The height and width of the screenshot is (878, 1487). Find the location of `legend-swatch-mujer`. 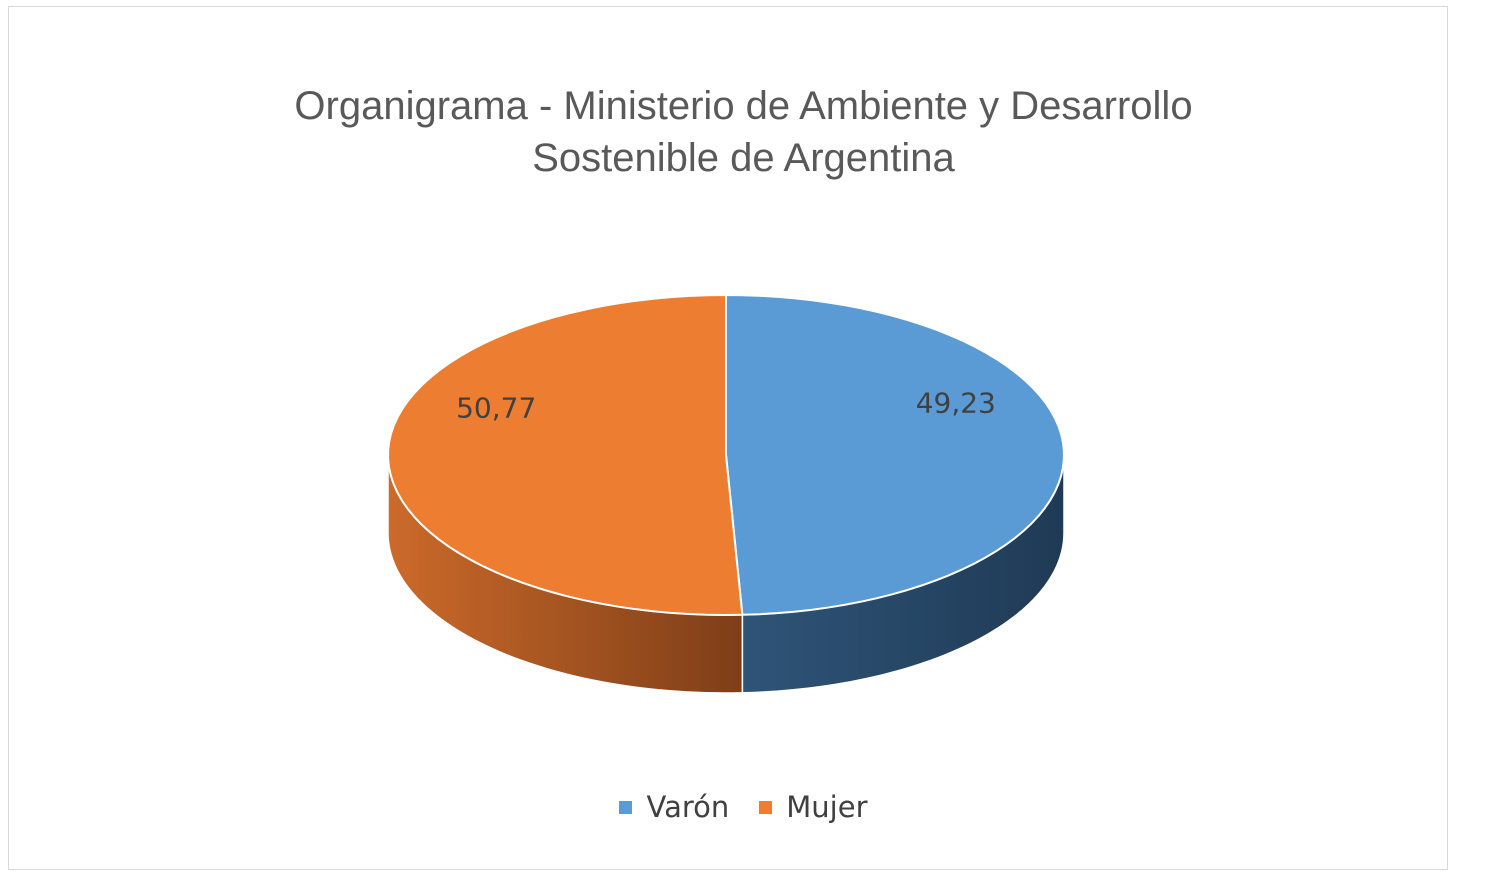

legend-swatch-mujer is located at coordinates (766, 807).